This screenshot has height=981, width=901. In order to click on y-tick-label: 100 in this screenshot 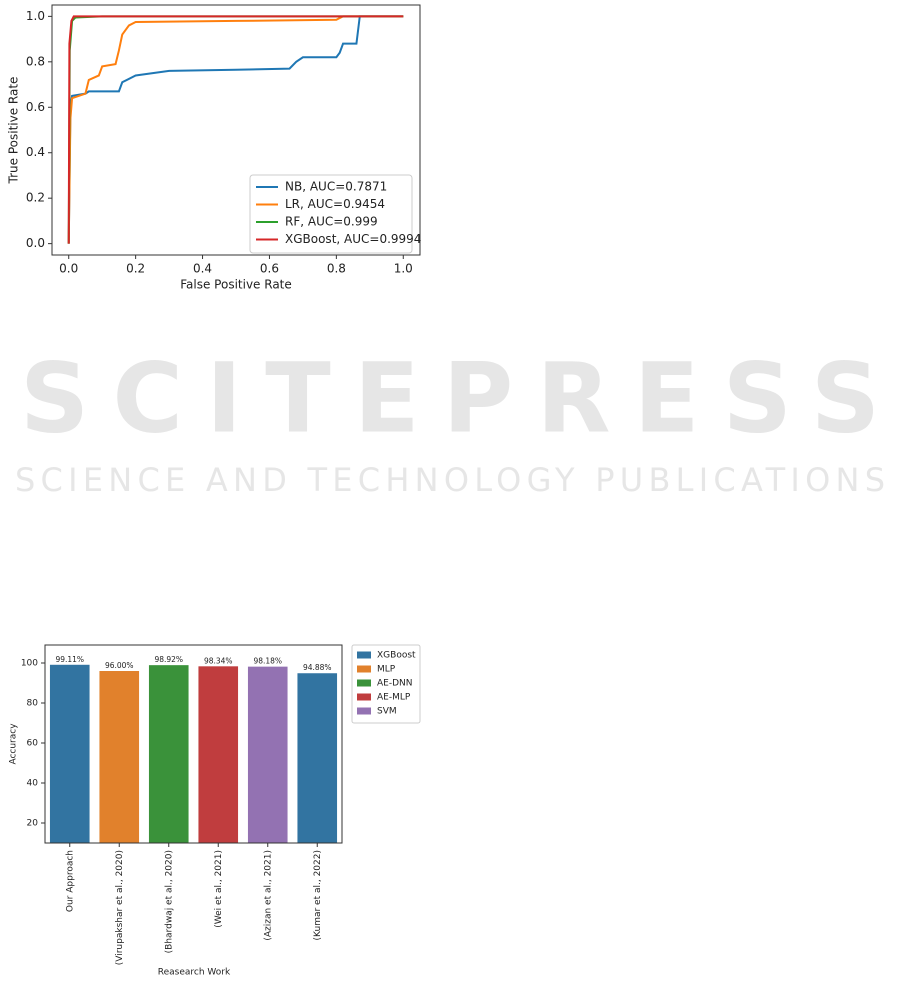, I will do `click(29, 664)`.